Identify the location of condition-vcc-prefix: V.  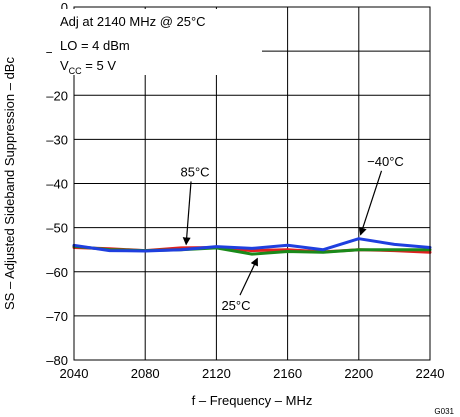
(64, 65).